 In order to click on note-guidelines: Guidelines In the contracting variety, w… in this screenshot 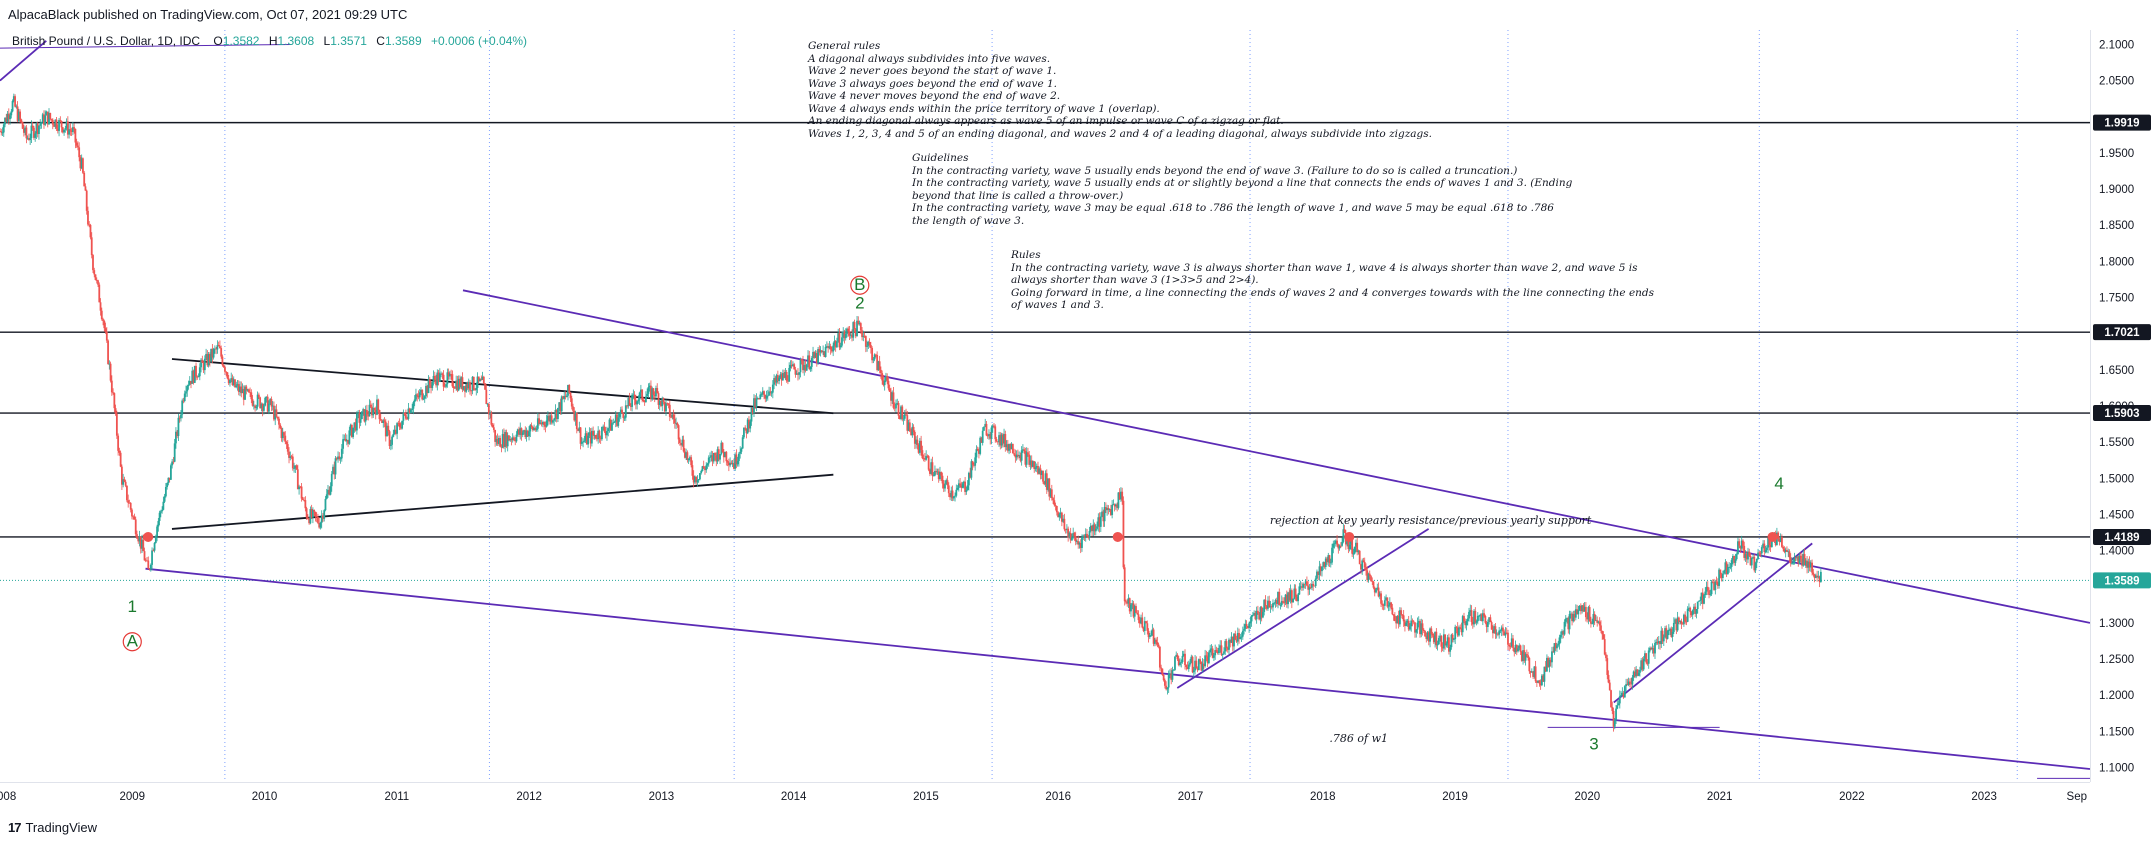, I will do `click(1242, 189)`.